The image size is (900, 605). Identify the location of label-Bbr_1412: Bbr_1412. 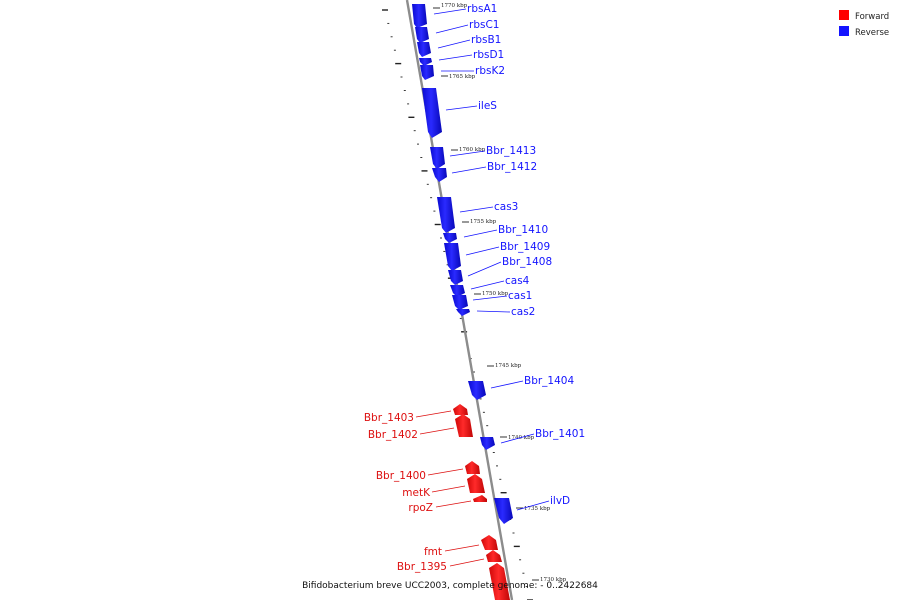
(512, 167).